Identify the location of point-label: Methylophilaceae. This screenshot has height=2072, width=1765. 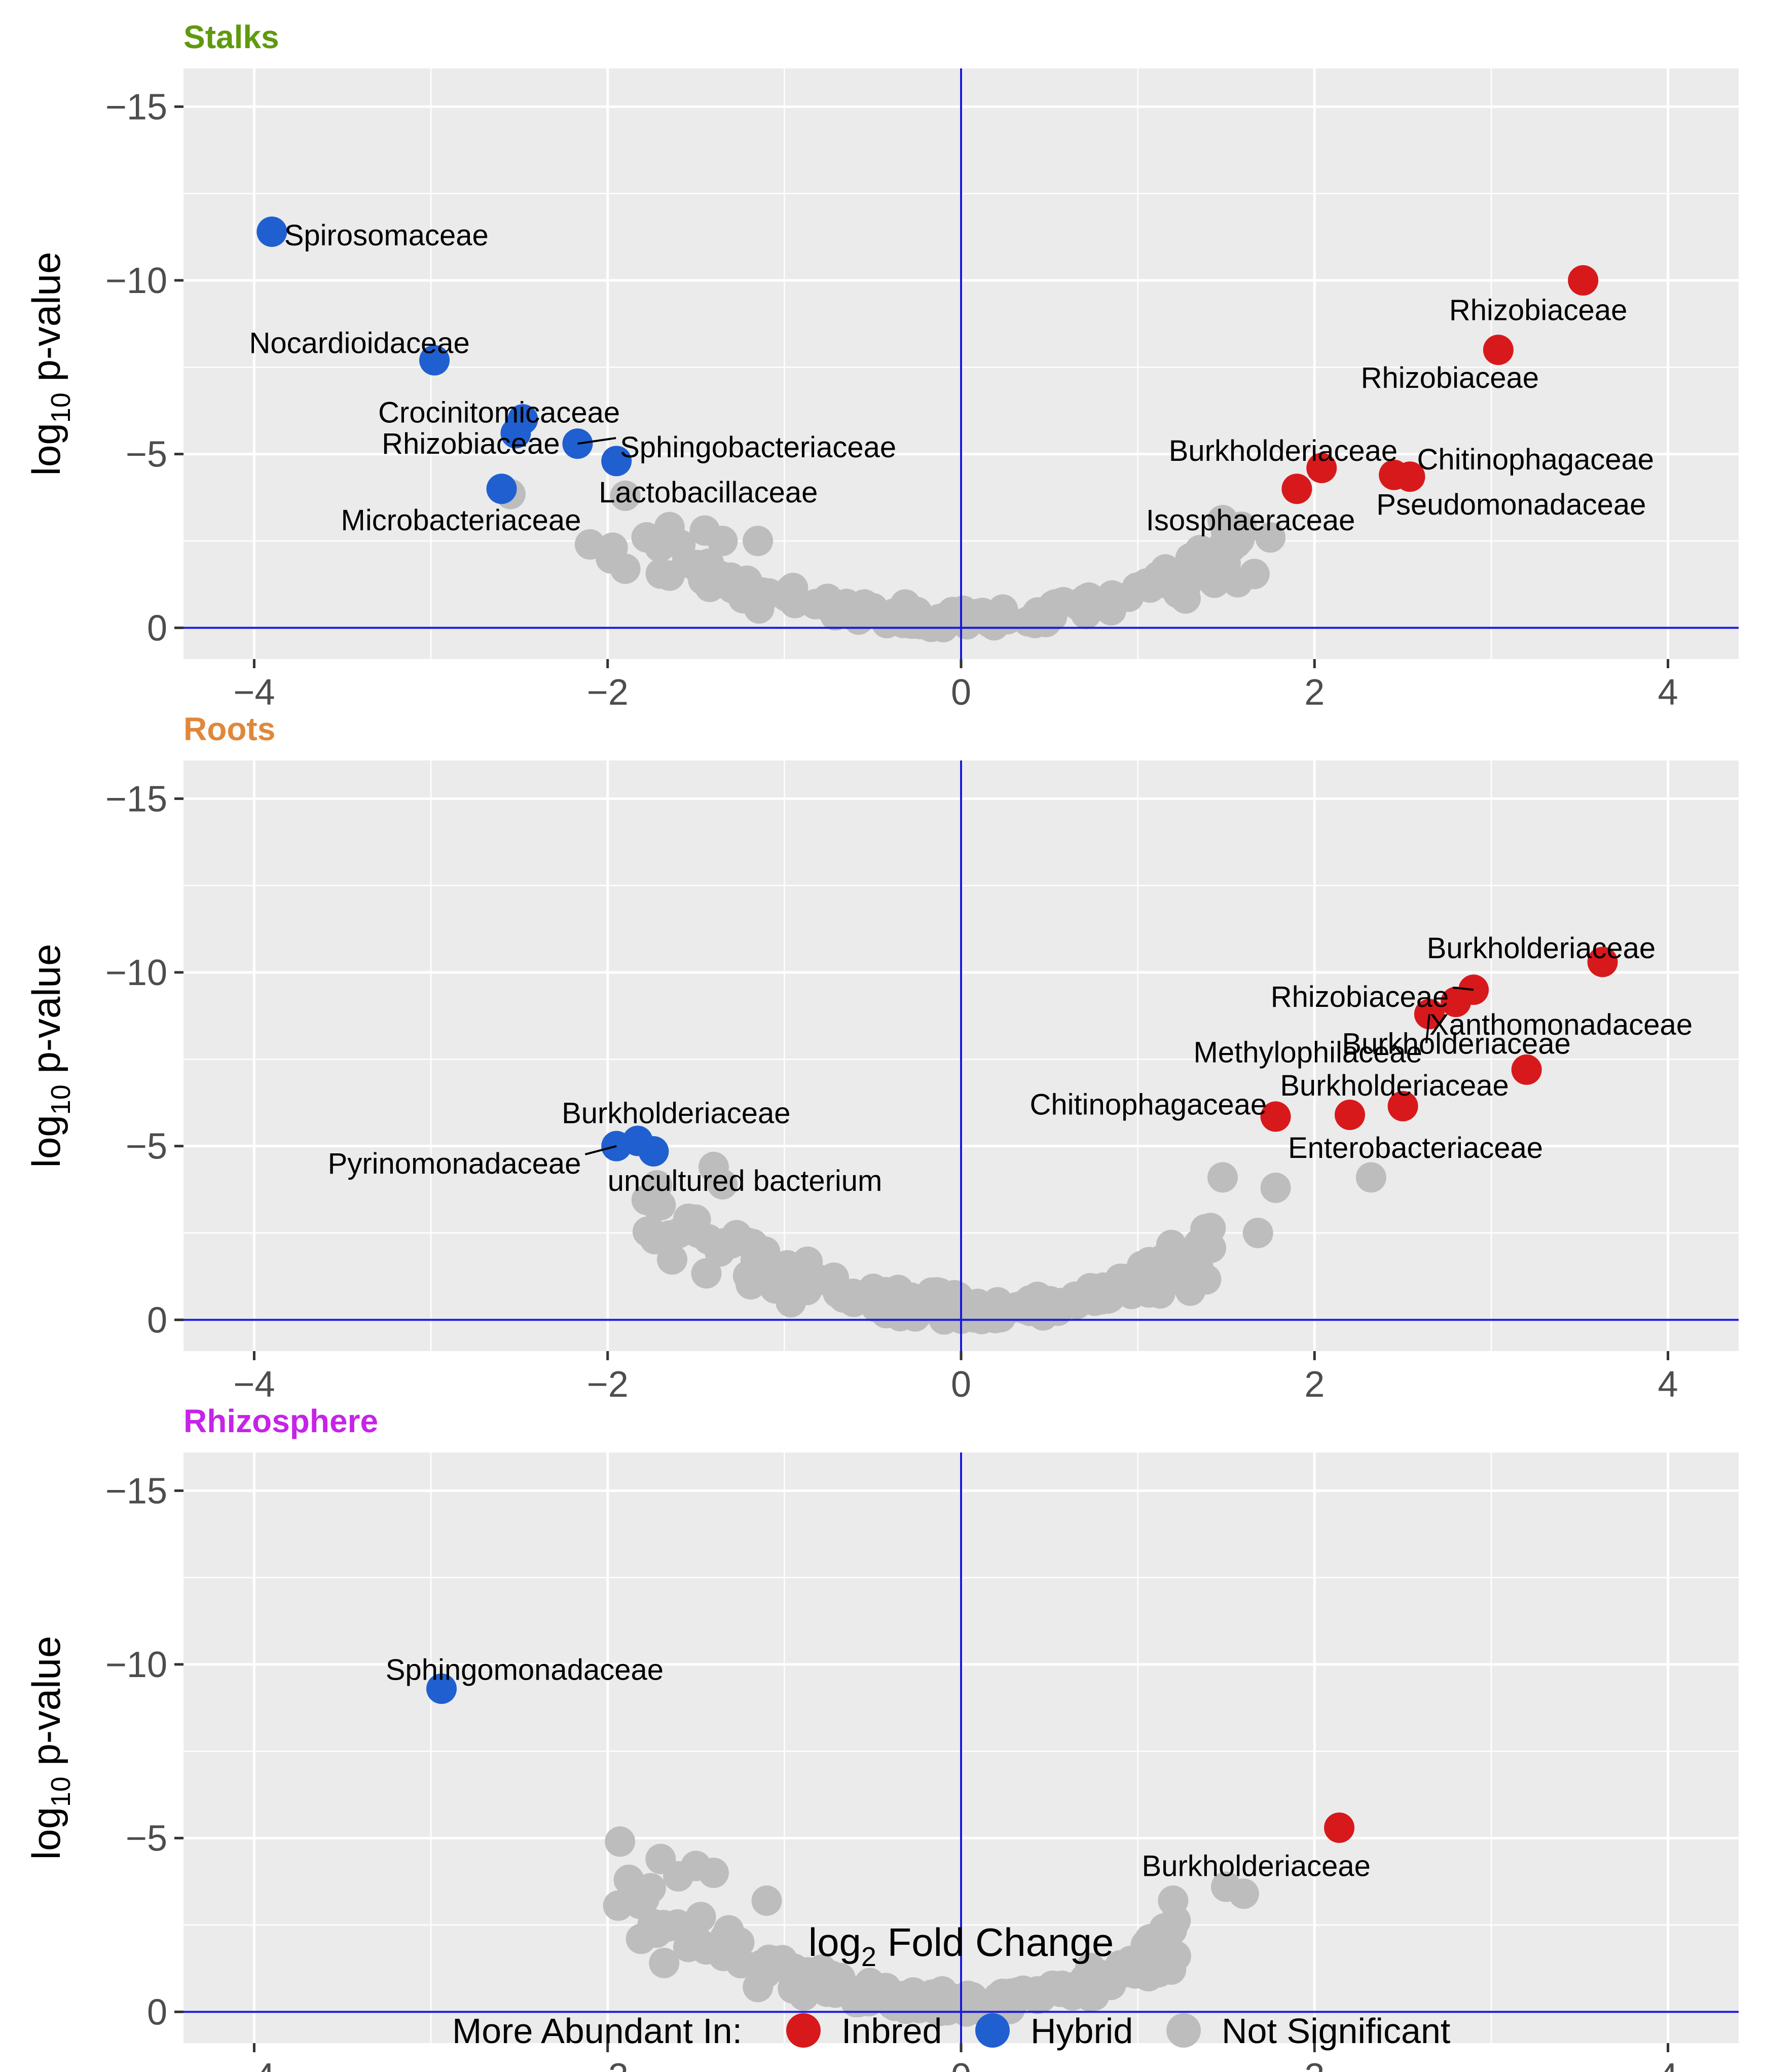
(1308, 1052).